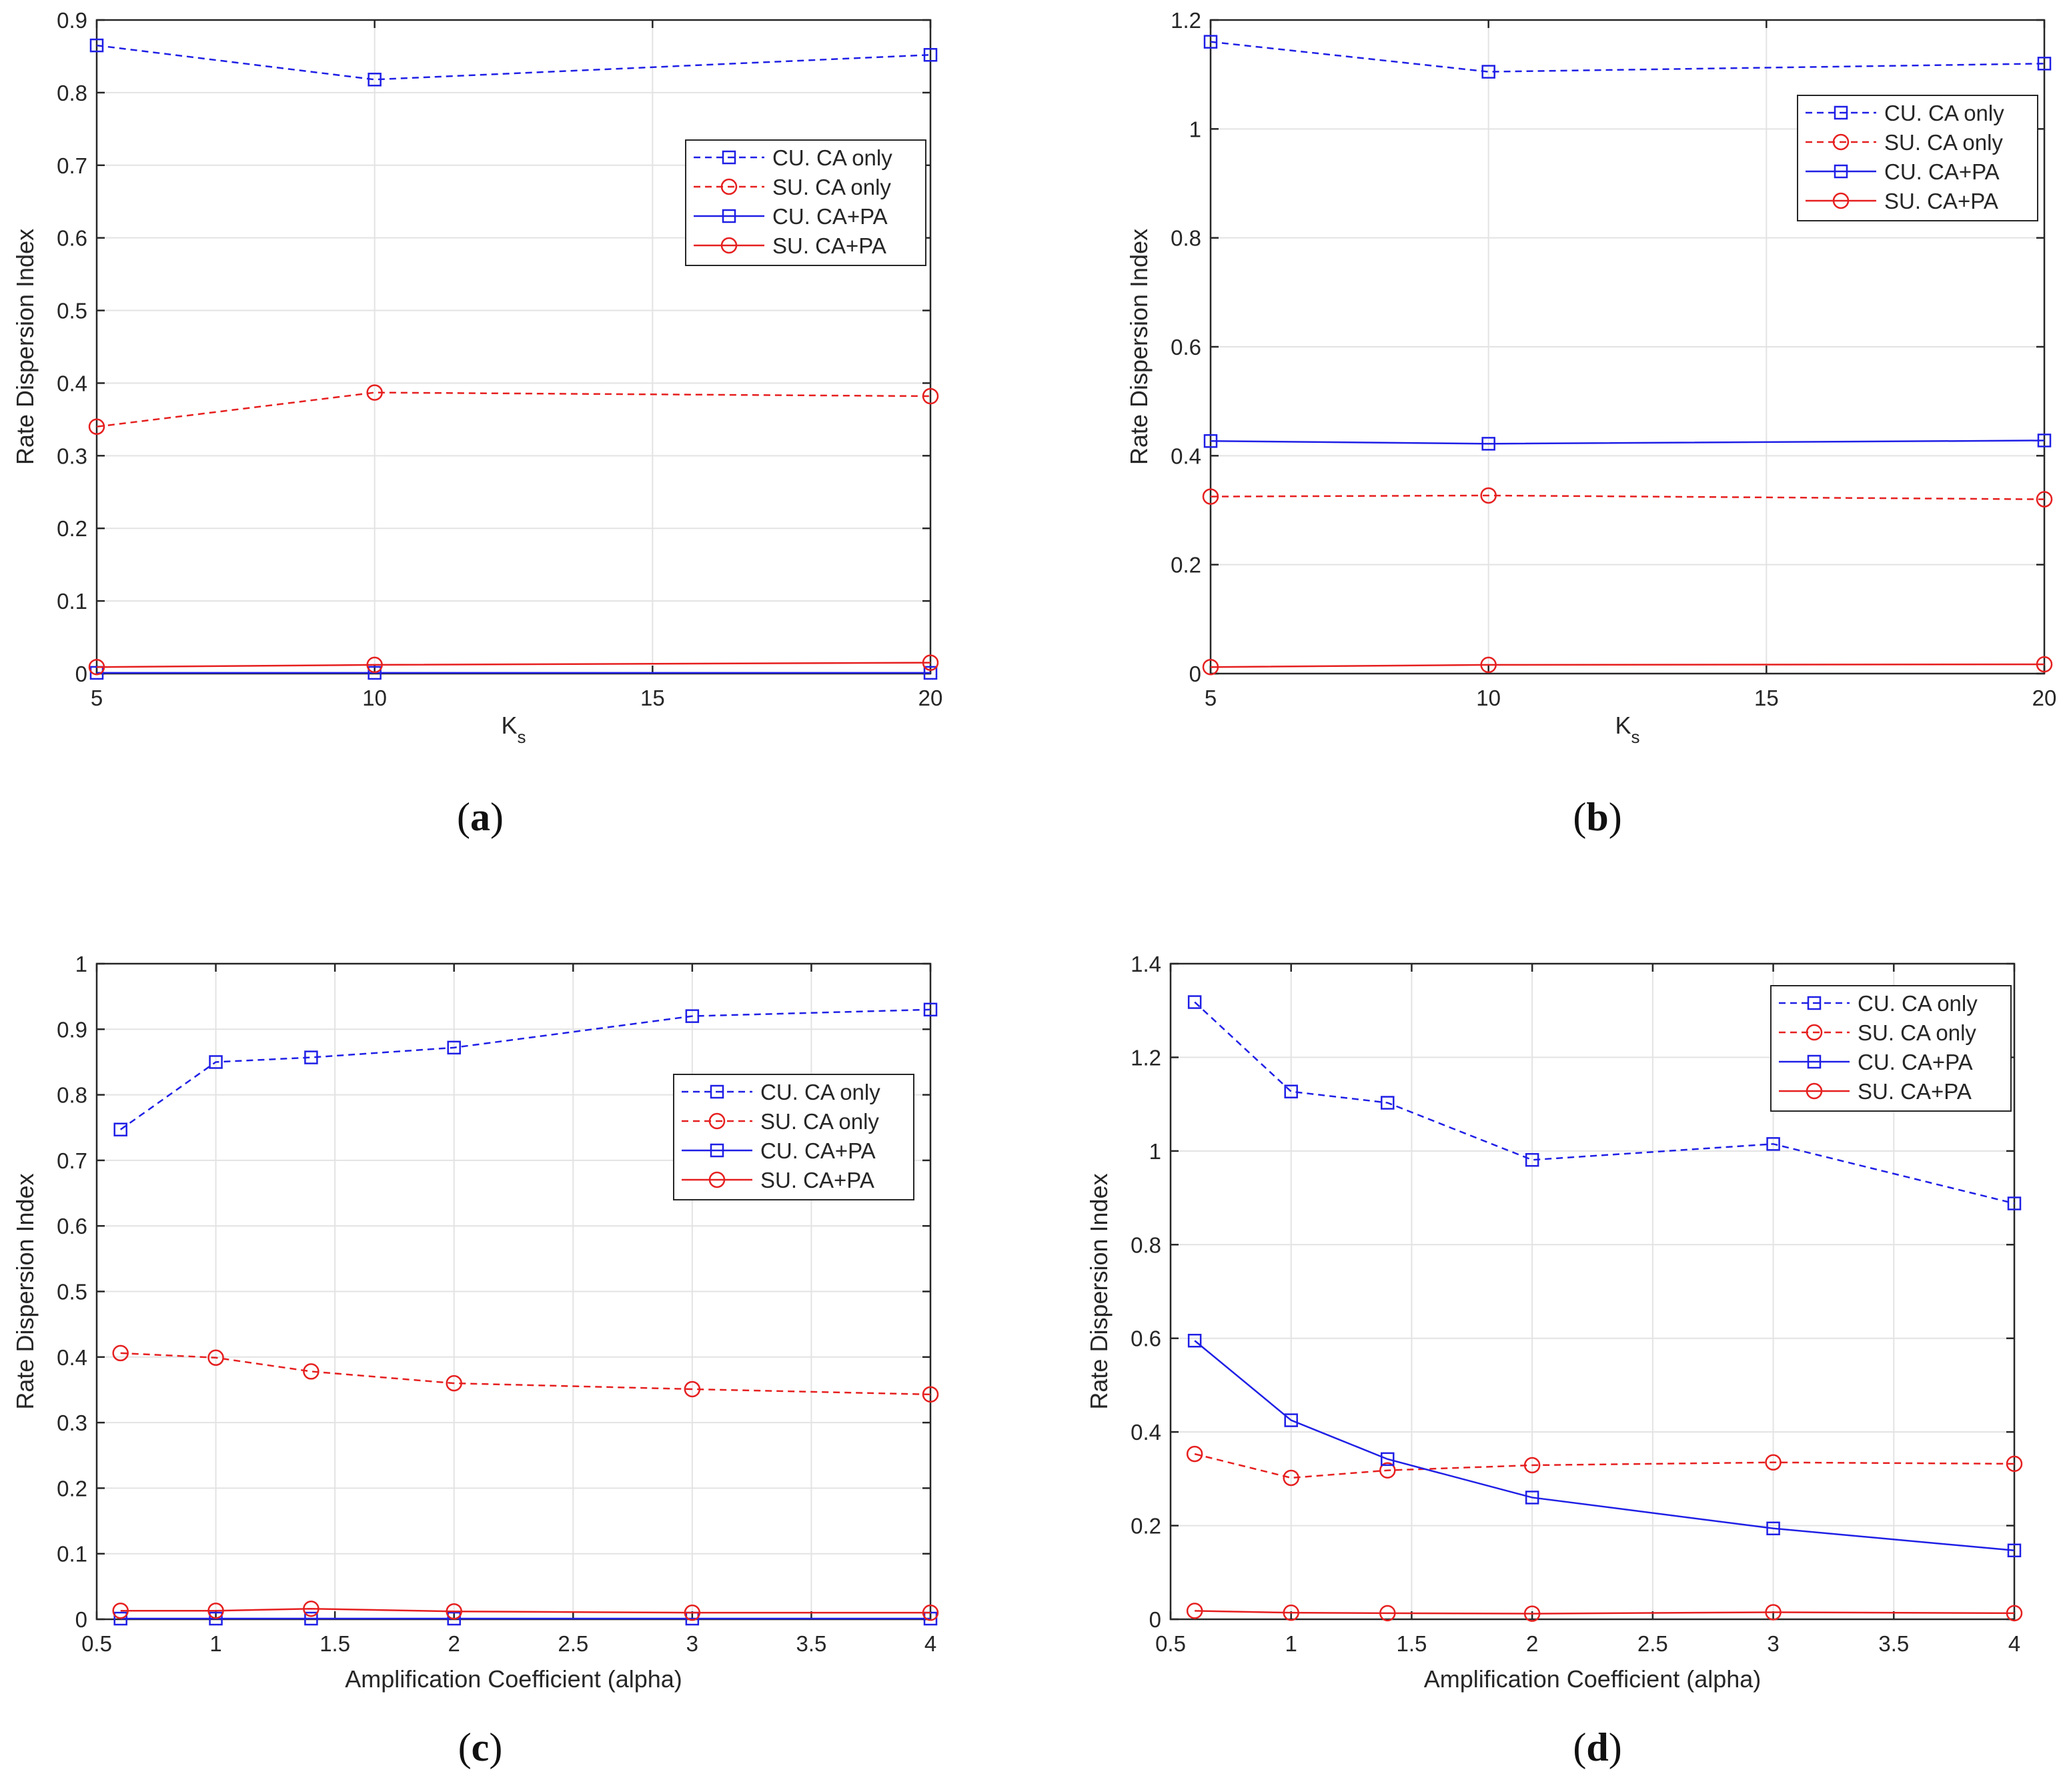 The height and width of the screenshot is (1792, 2065). I want to click on y-tick-label: 0.2, so click(1186, 565).